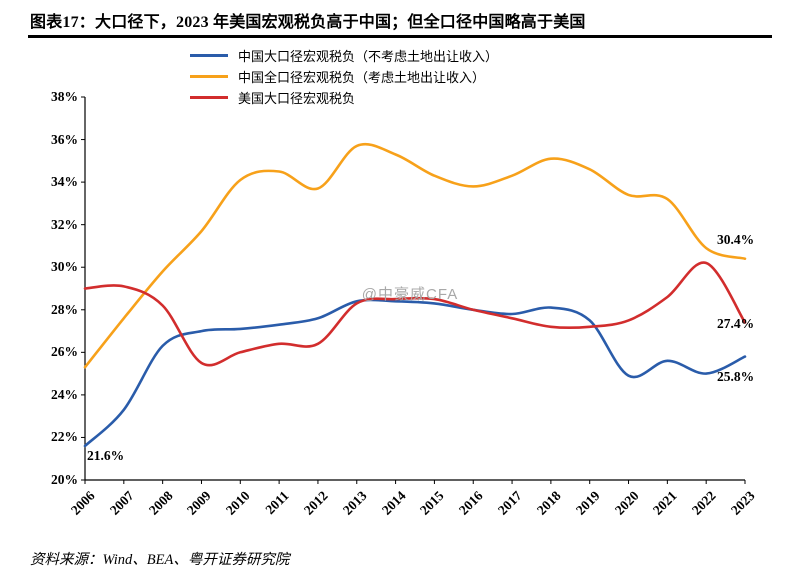  I want to click on y-tick-label: 34%, so click(64, 182).